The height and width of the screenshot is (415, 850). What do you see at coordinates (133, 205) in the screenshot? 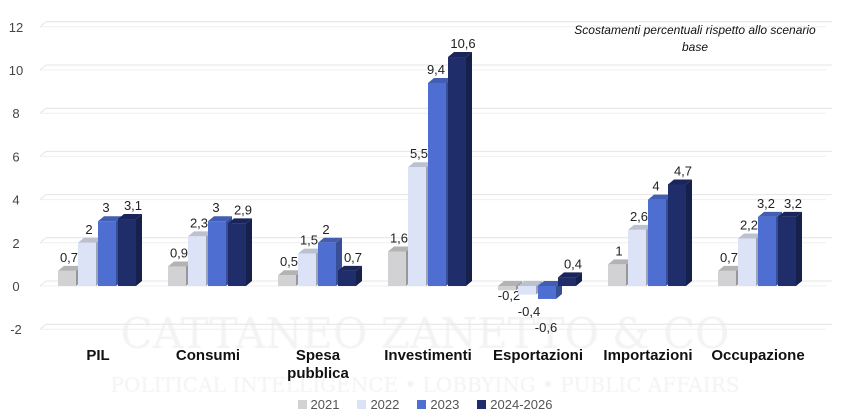
I see `data-label: 3,1` at bounding box center [133, 205].